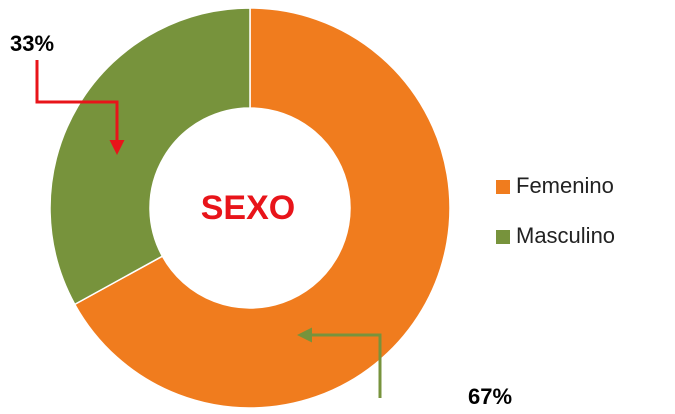  What do you see at coordinates (490, 396) in the screenshot?
I see `data-label: 67%` at bounding box center [490, 396].